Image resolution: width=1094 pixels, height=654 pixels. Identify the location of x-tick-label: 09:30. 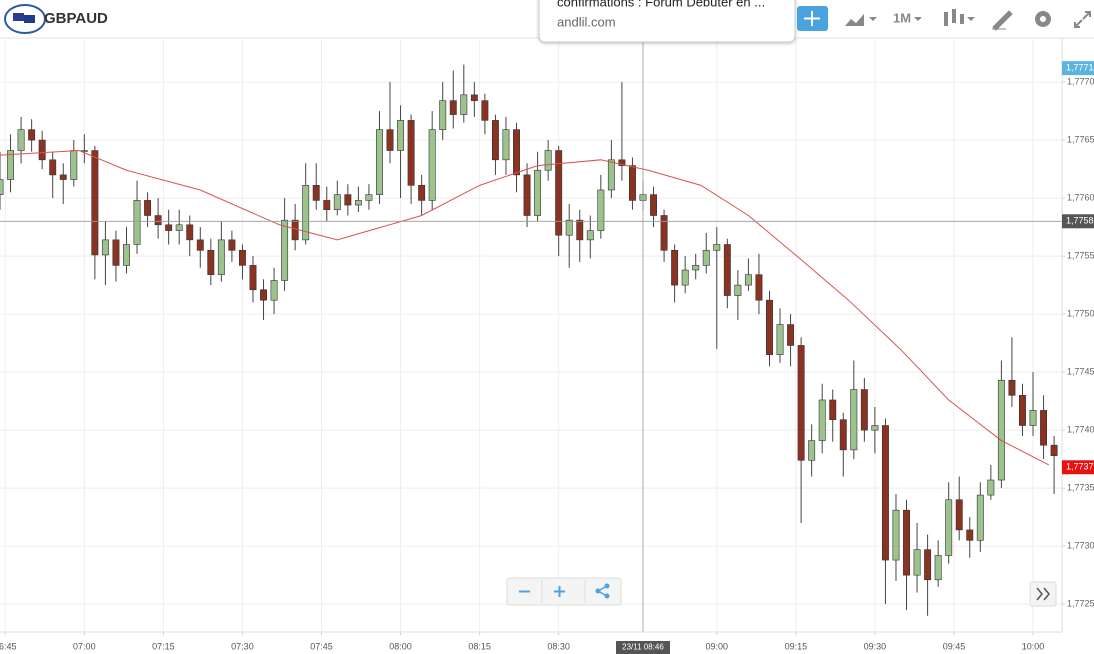
(875, 646).